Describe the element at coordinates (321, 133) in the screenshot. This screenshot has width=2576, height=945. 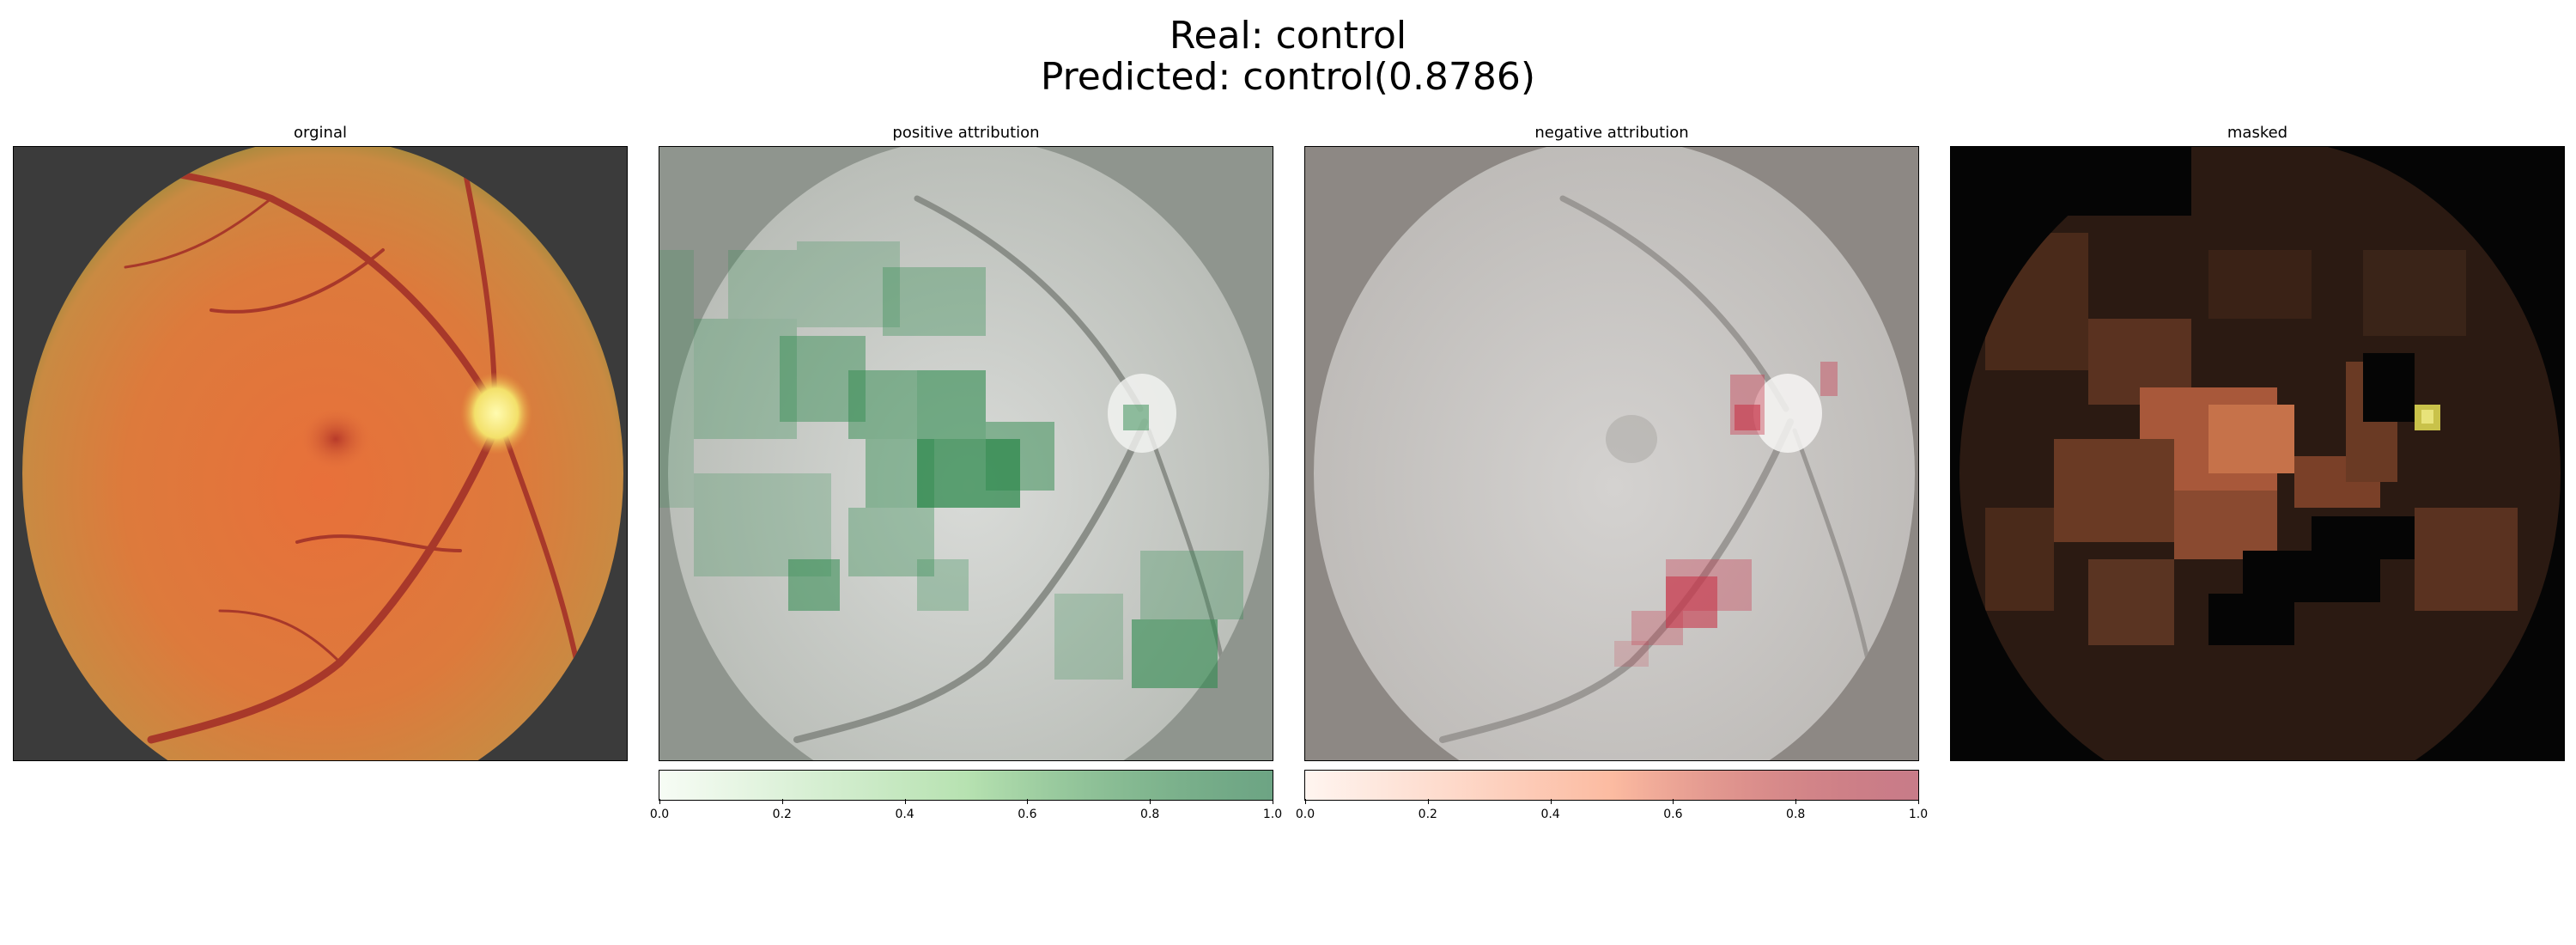
I see `panel-title-original: orginal` at that location.